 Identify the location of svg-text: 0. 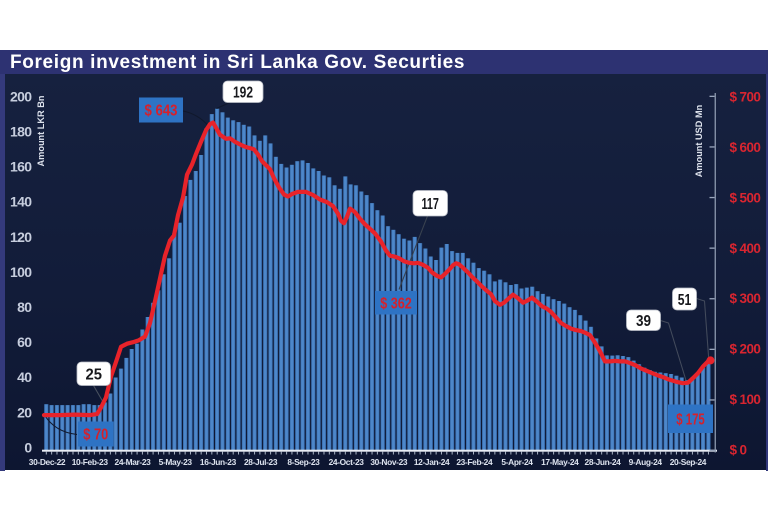
(28, 447).